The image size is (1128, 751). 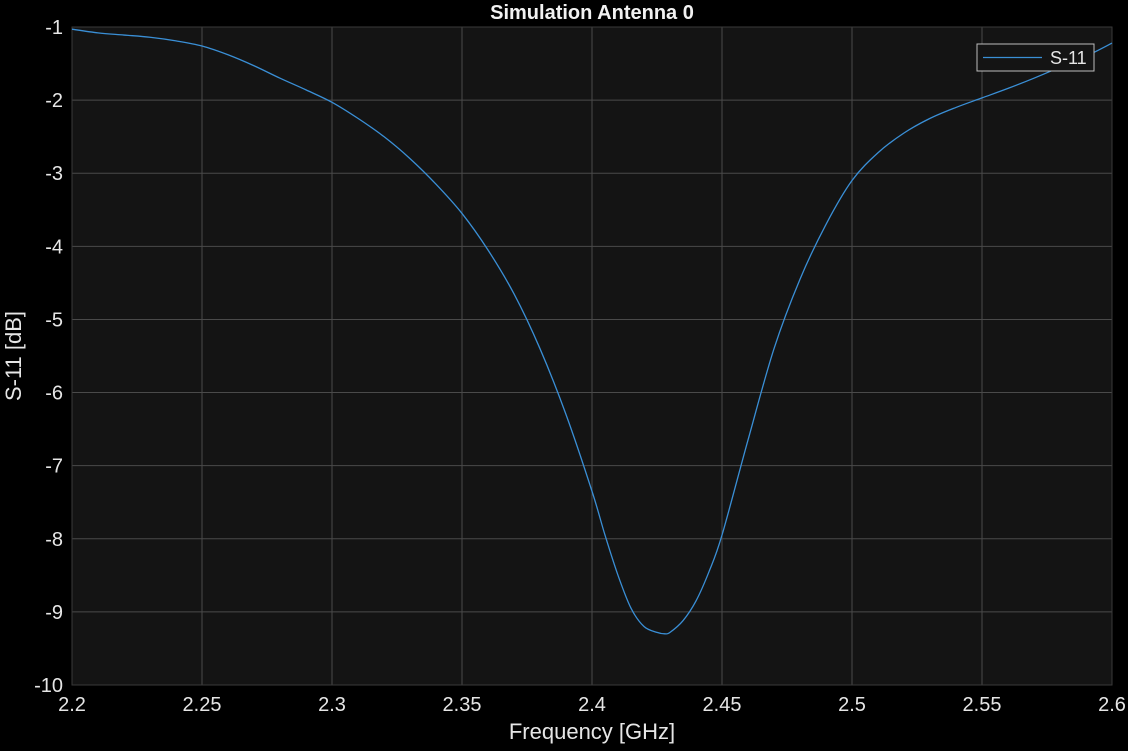 I want to click on x-tick-label: 2.45, so click(x=722, y=705).